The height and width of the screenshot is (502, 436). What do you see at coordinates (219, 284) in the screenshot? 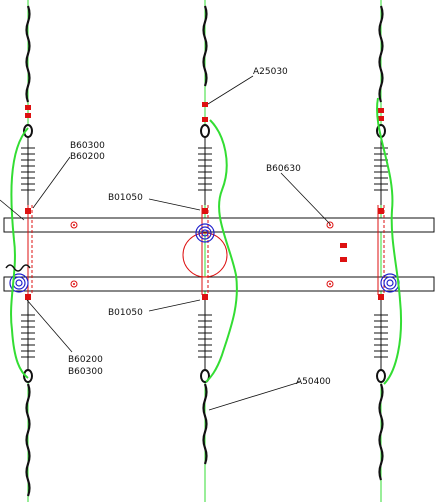
I see `yoke-bar-bottom` at bounding box center [219, 284].